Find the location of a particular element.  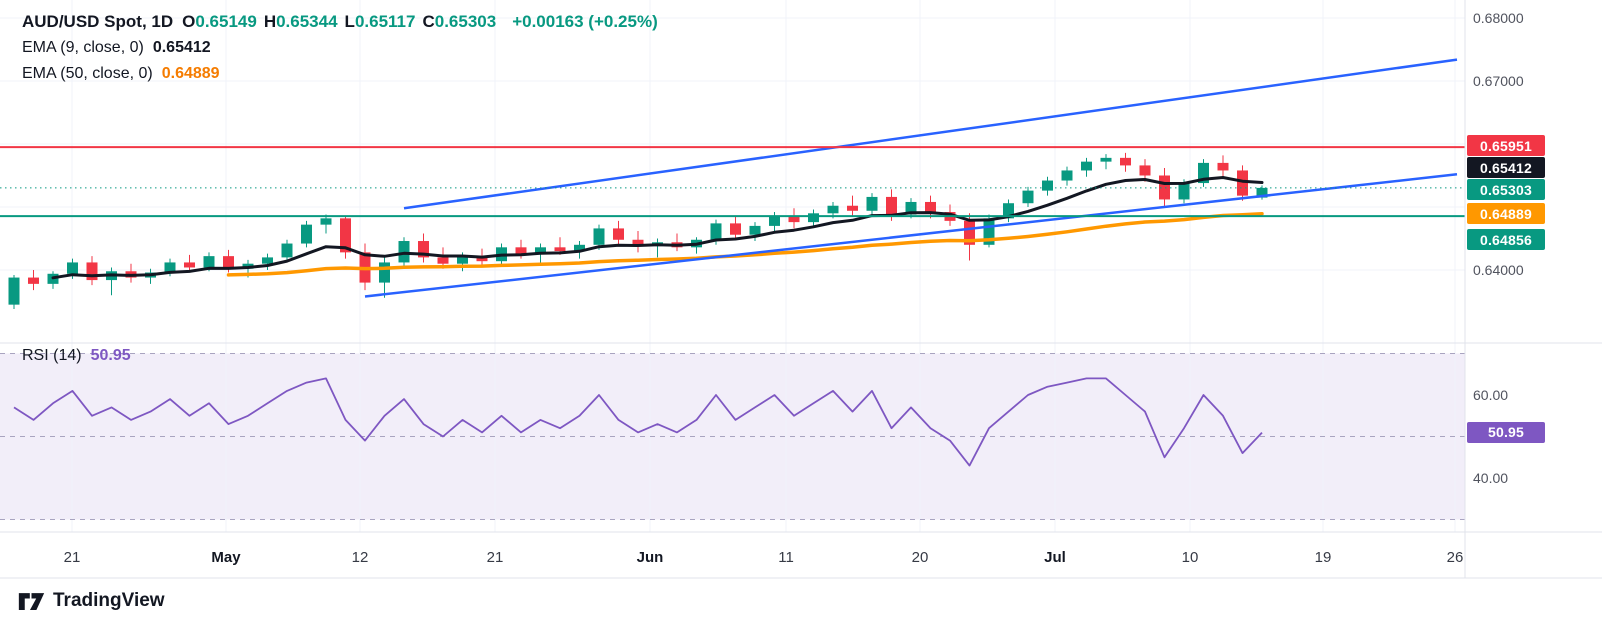

ohlc-value: 0.65149 is located at coordinates (226, 21).